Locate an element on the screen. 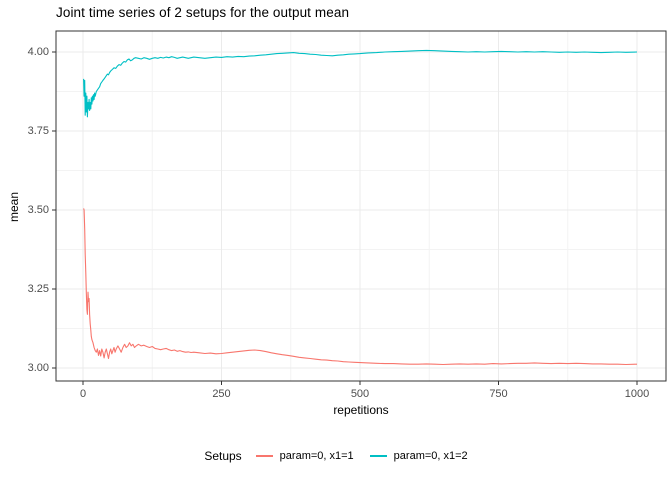  y-tick-label: 3.75 is located at coordinates (38, 131).